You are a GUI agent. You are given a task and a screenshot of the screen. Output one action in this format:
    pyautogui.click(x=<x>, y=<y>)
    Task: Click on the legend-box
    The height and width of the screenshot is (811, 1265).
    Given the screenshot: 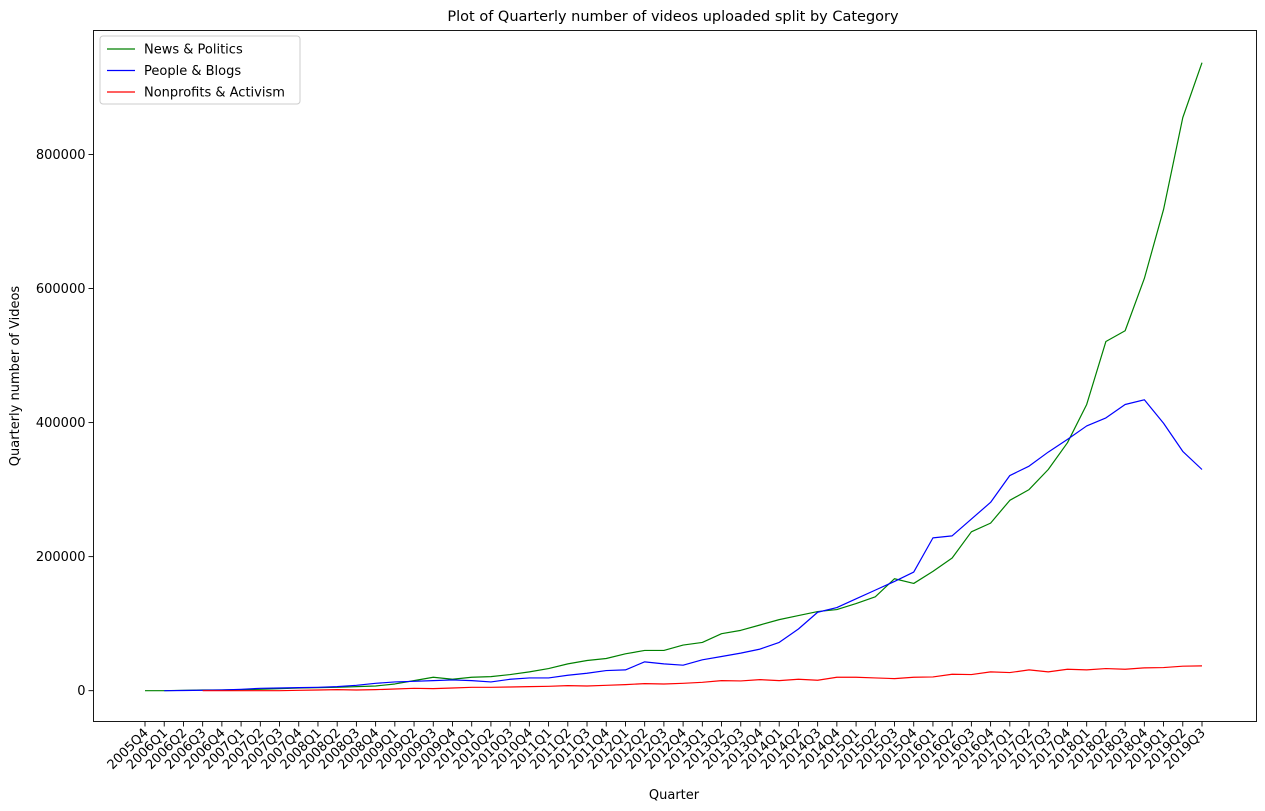 What is the action you would take?
    pyautogui.click(x=200, y=70)
    